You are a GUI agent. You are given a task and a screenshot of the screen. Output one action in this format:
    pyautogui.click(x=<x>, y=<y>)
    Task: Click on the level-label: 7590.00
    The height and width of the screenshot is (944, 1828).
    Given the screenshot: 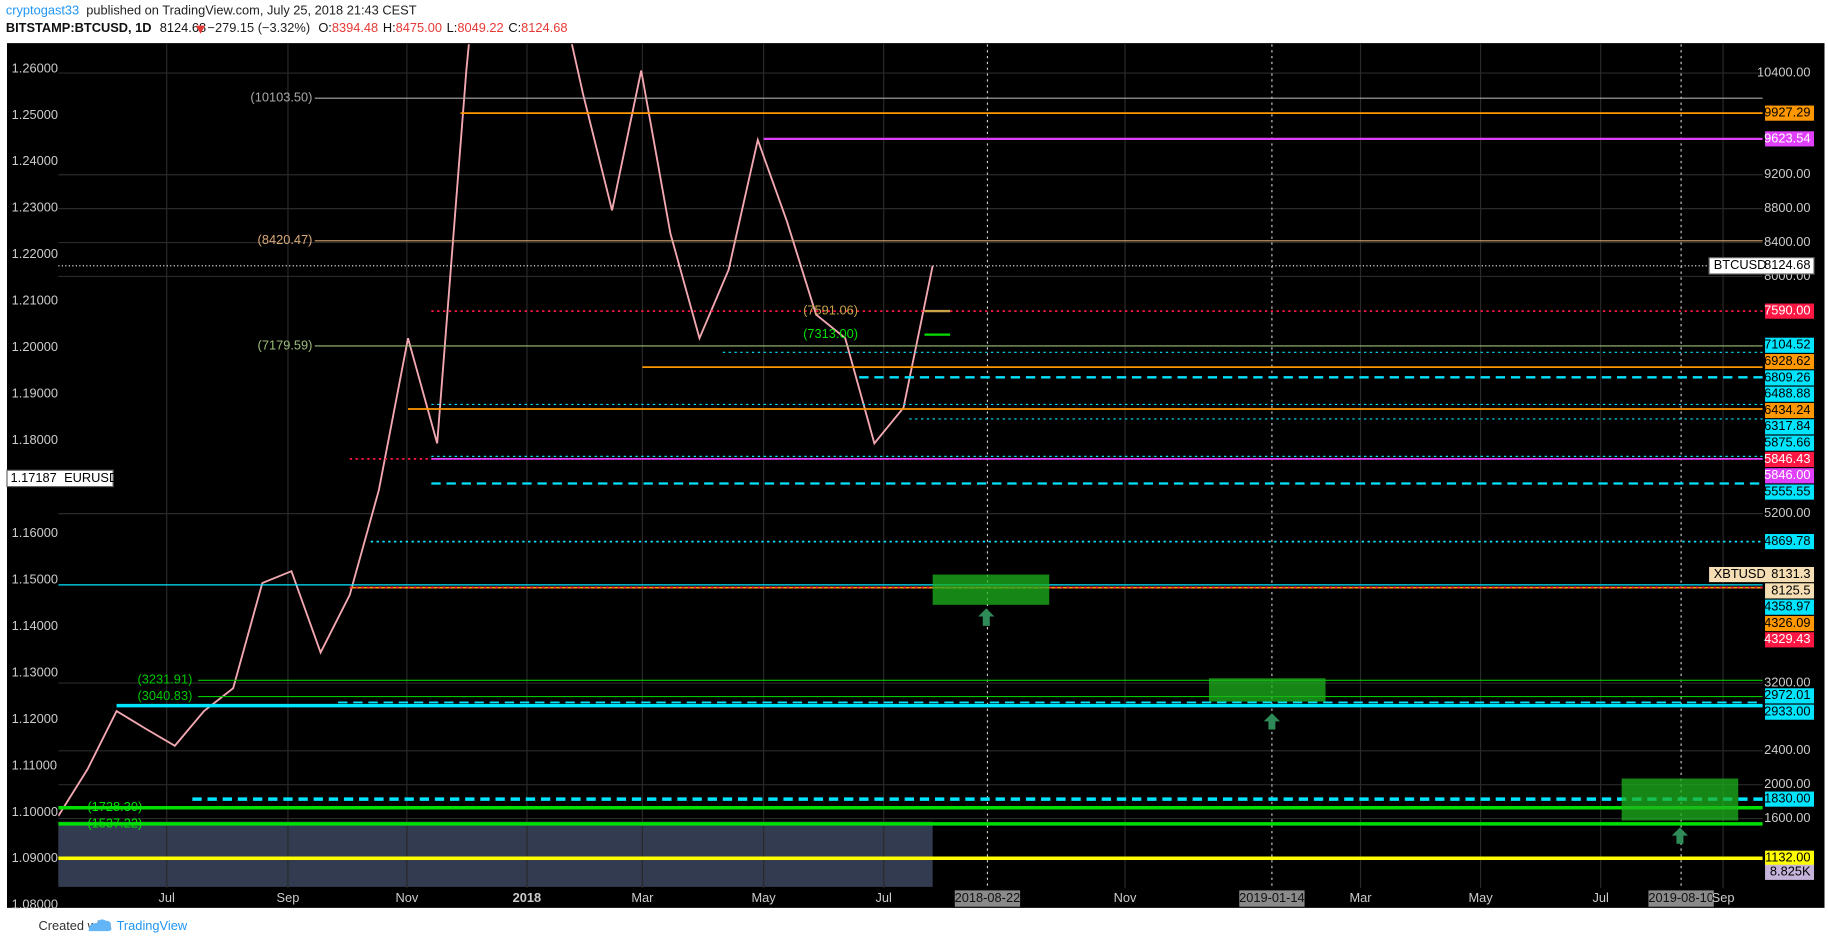 What is the action you would take?
    pyautogui.click(x=1787, y=310)
    